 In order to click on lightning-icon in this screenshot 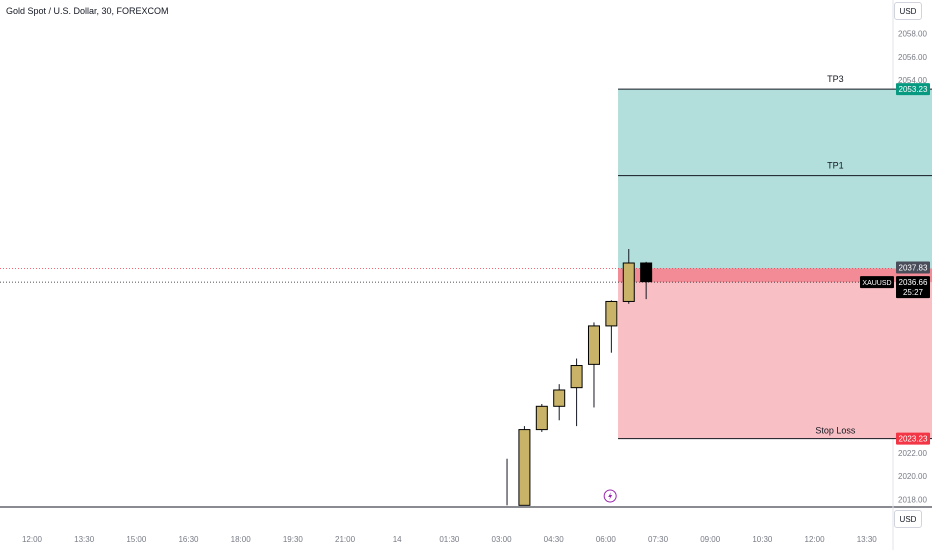, I will do `click(610, 496)`.